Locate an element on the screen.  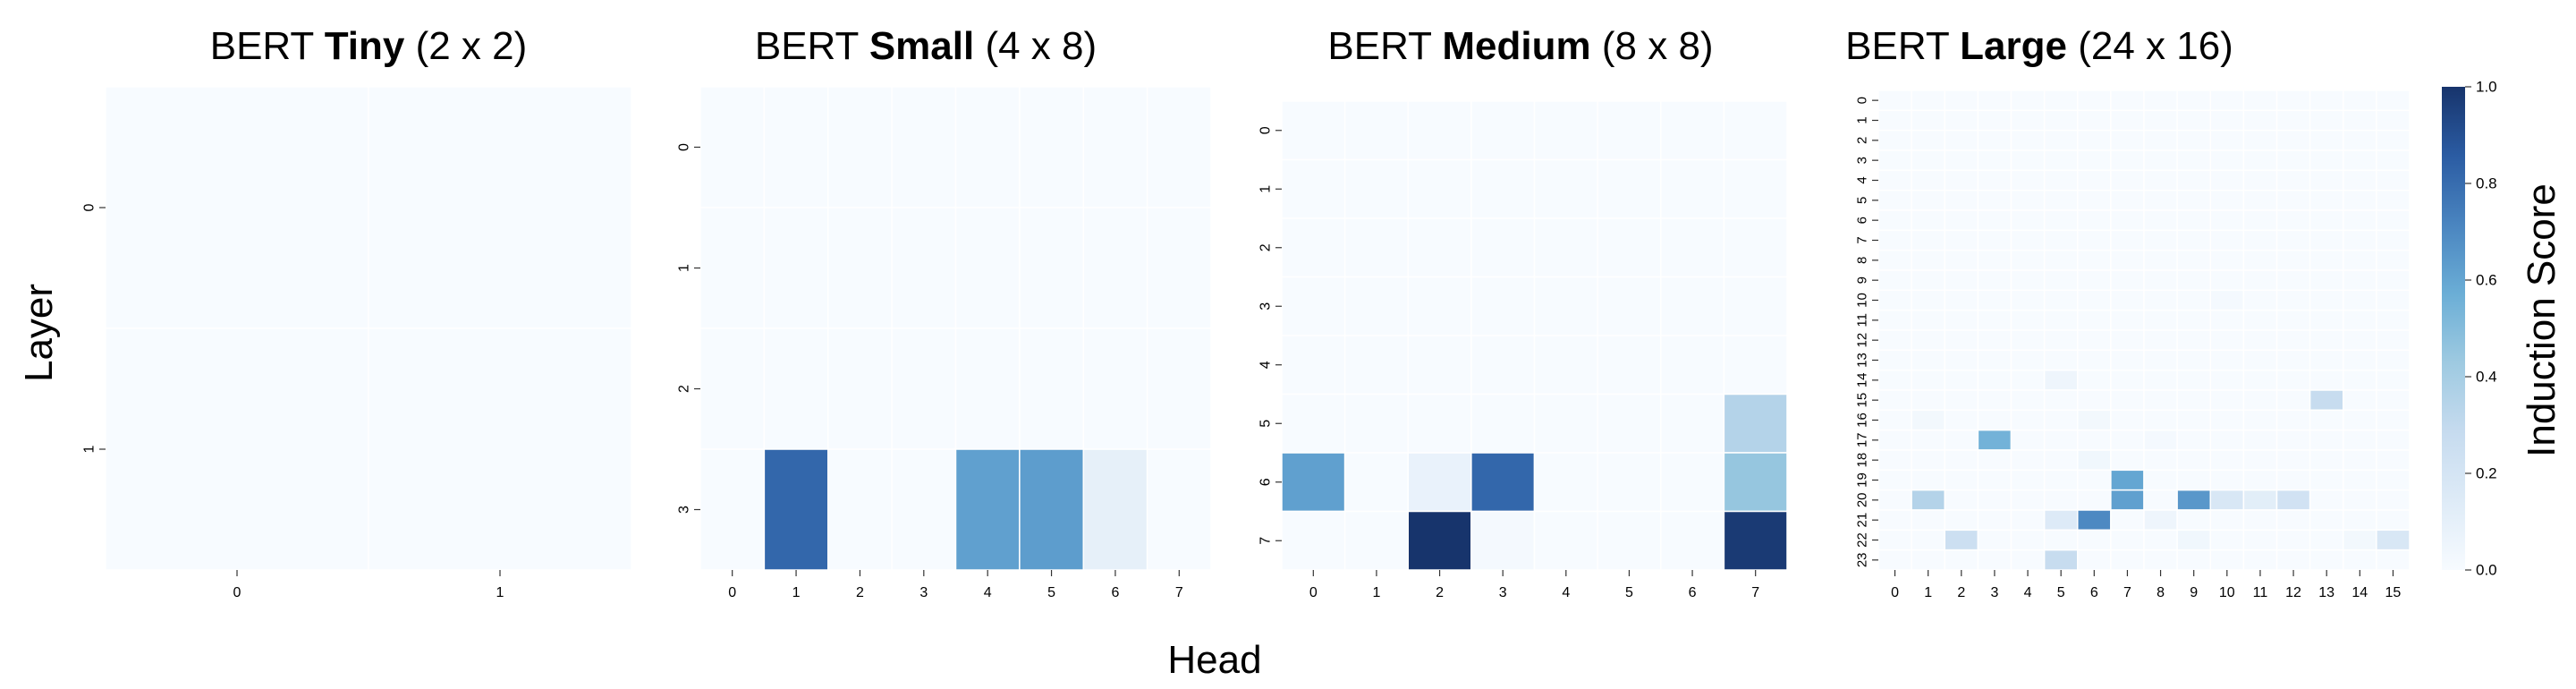
y-tick-label: 21 is located at coordinates (1861, 521).